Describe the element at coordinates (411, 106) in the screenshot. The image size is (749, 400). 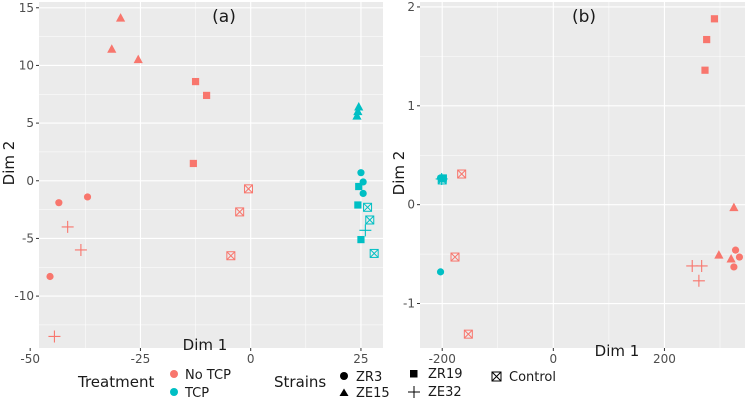
I see `y-tick-label: 1` at that location.